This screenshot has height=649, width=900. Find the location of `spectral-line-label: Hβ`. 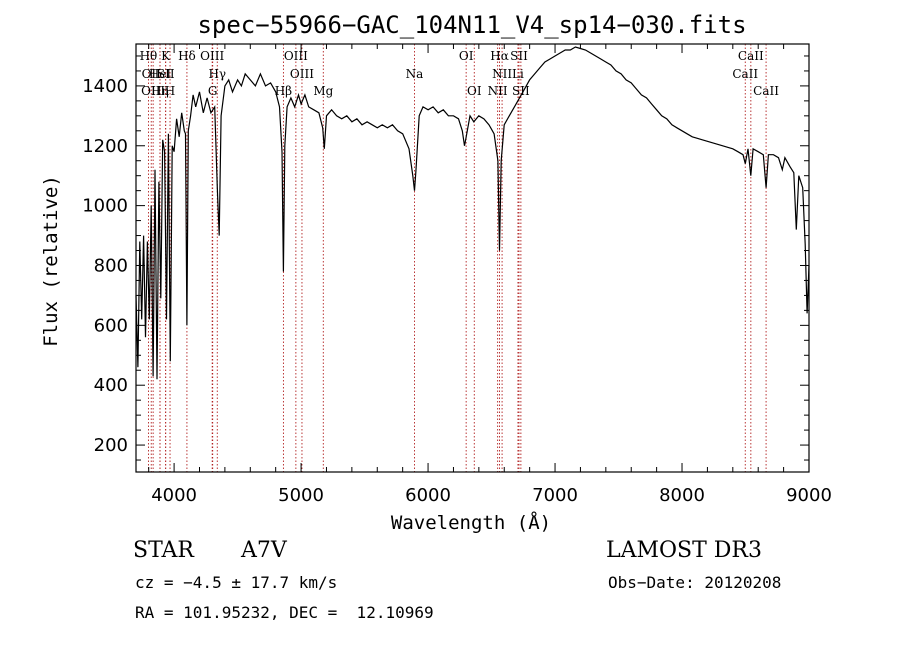

spectral-line-label: Hβ is located at coordinates (283, 91).